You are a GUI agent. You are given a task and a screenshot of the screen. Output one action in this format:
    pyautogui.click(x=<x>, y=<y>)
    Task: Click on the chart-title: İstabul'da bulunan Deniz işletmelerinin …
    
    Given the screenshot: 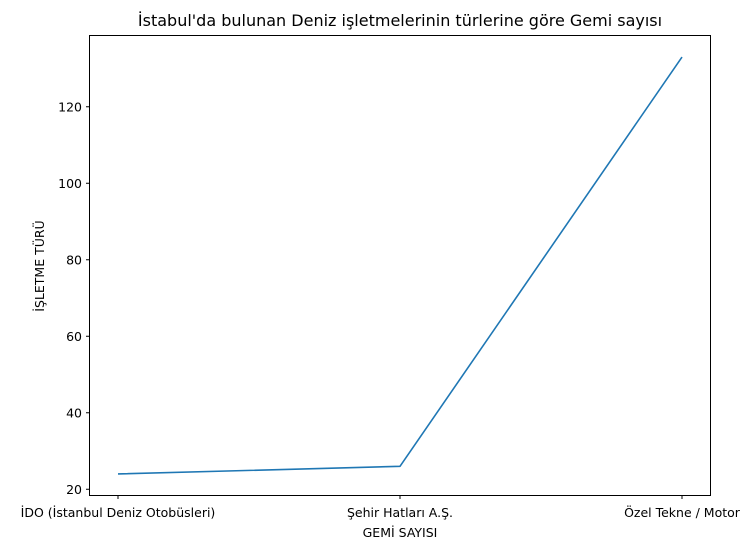 What is the action you would take?
    pyautogui.click(x=400, y=20)
    